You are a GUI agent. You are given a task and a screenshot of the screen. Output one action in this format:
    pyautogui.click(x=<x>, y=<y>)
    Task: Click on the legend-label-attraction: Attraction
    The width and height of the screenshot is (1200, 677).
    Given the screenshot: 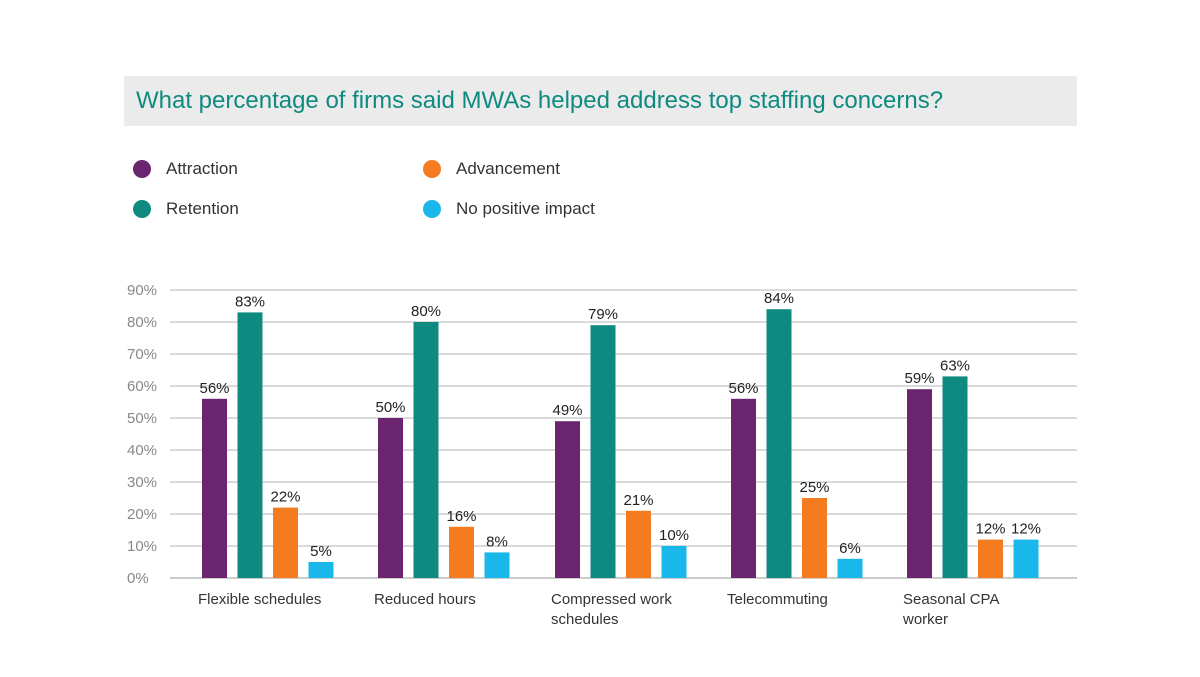 What is the action you would take?
    pyautogui.click(x=202, y=168)
    